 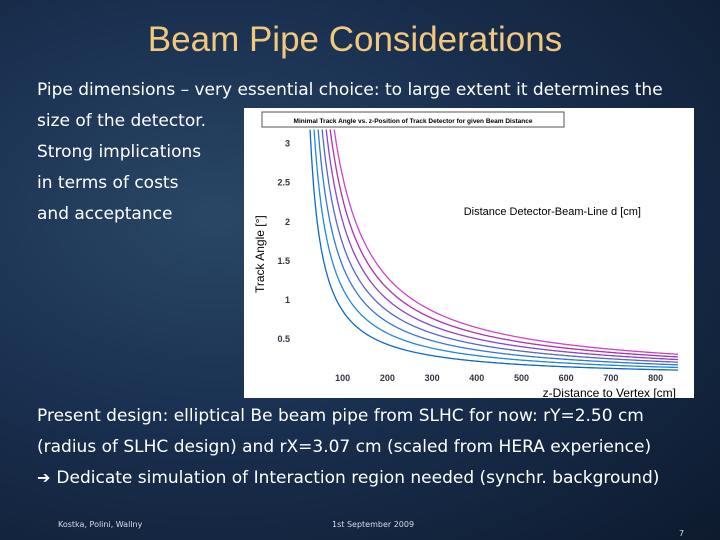 I want to click on y-tick-label: 2.5, so click(x=283, y=183).